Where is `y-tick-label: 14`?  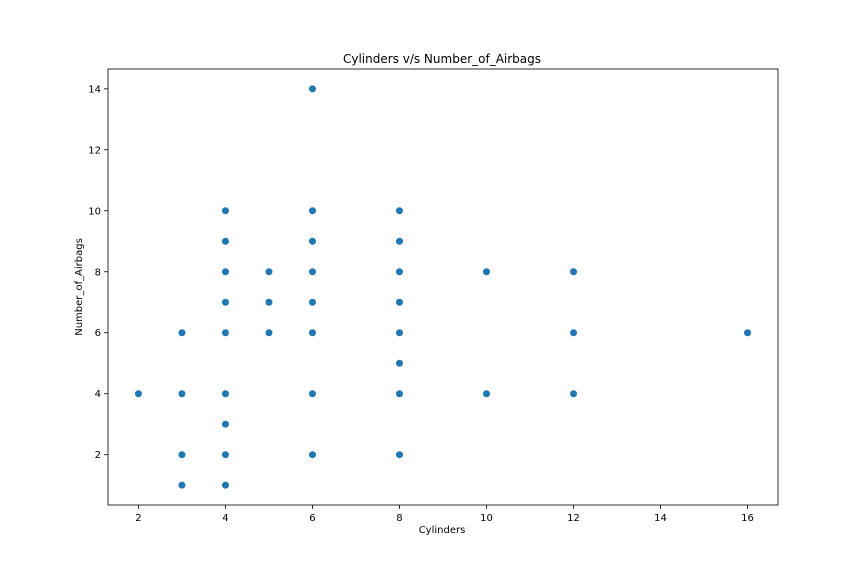
y-tick-label: 14 is located at coordinates (94, 89).